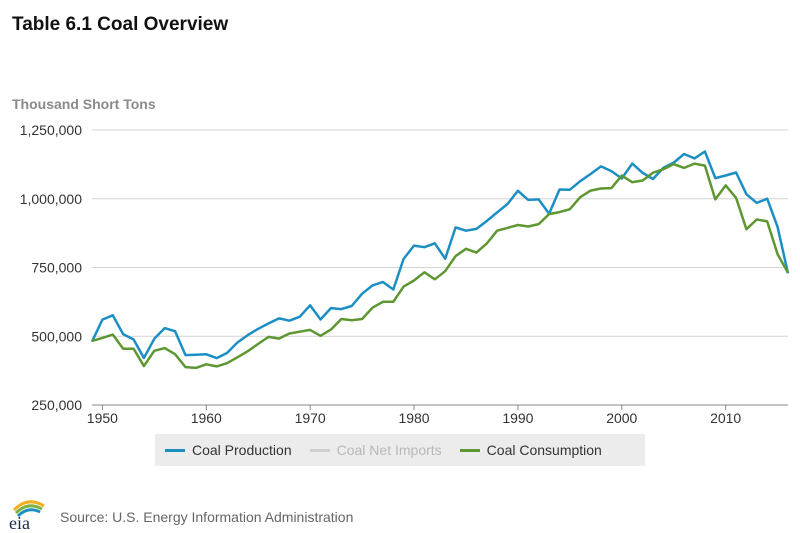  Describe the element at coordinates (102, 418) in the screenshot. I see `x-tick-label: 1950` at that location.